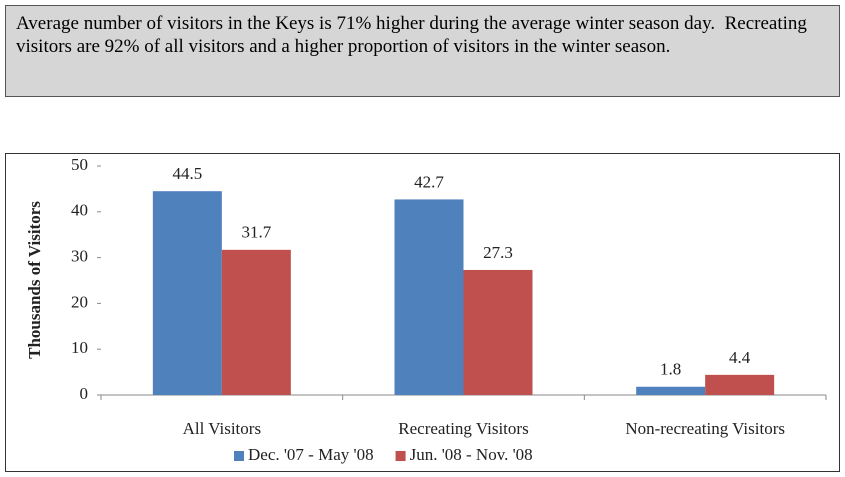  What do you see at coordinates (222, 428) in the screenshot?
I see `x-tick-label: All Visitors` at bounding box center [222, 428].